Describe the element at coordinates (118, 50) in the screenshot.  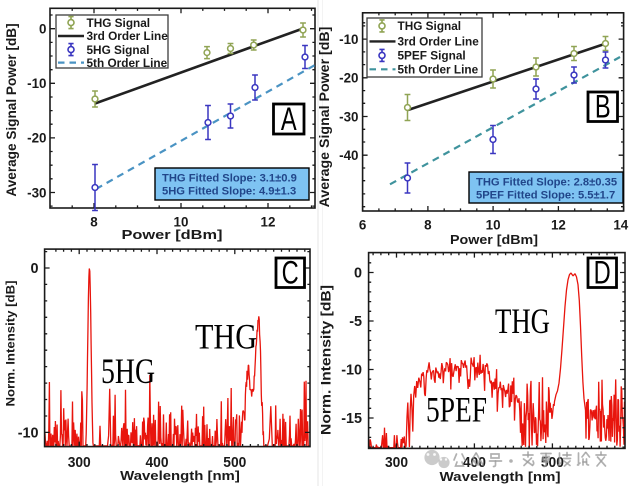
I see `svg-text: 5HG Signal` at that location.